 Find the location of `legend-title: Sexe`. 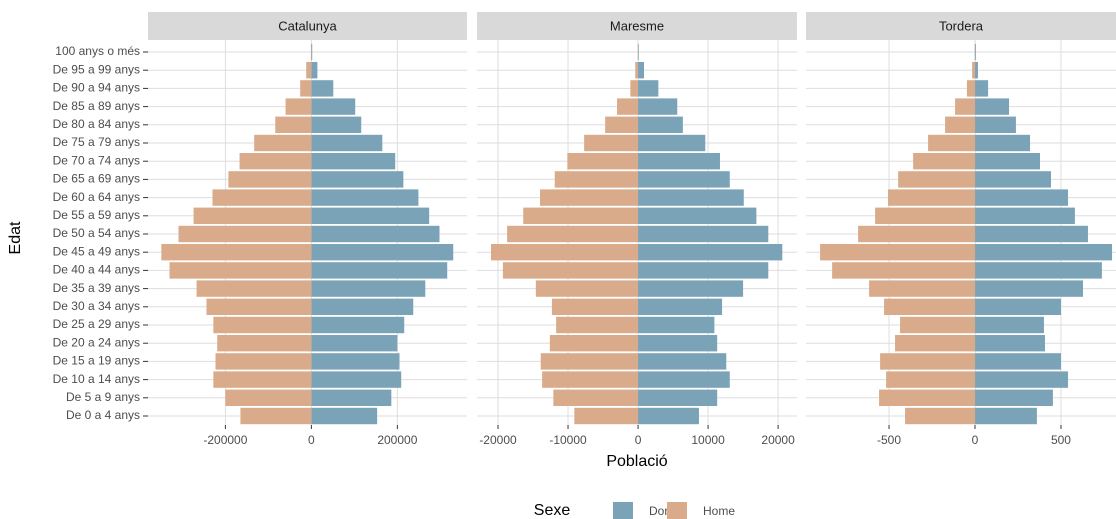

legend-title: Sexe is located at coordinates (552, 510).